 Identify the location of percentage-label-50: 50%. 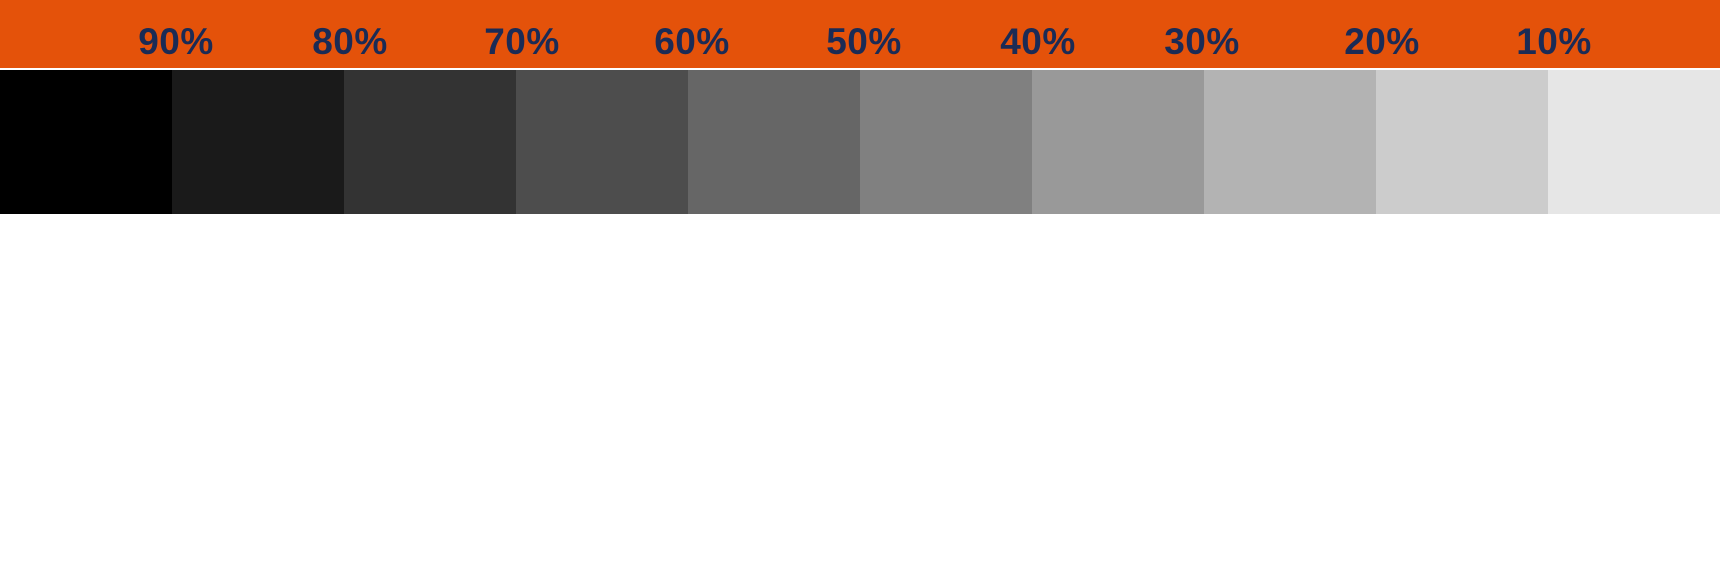
(864, 41).